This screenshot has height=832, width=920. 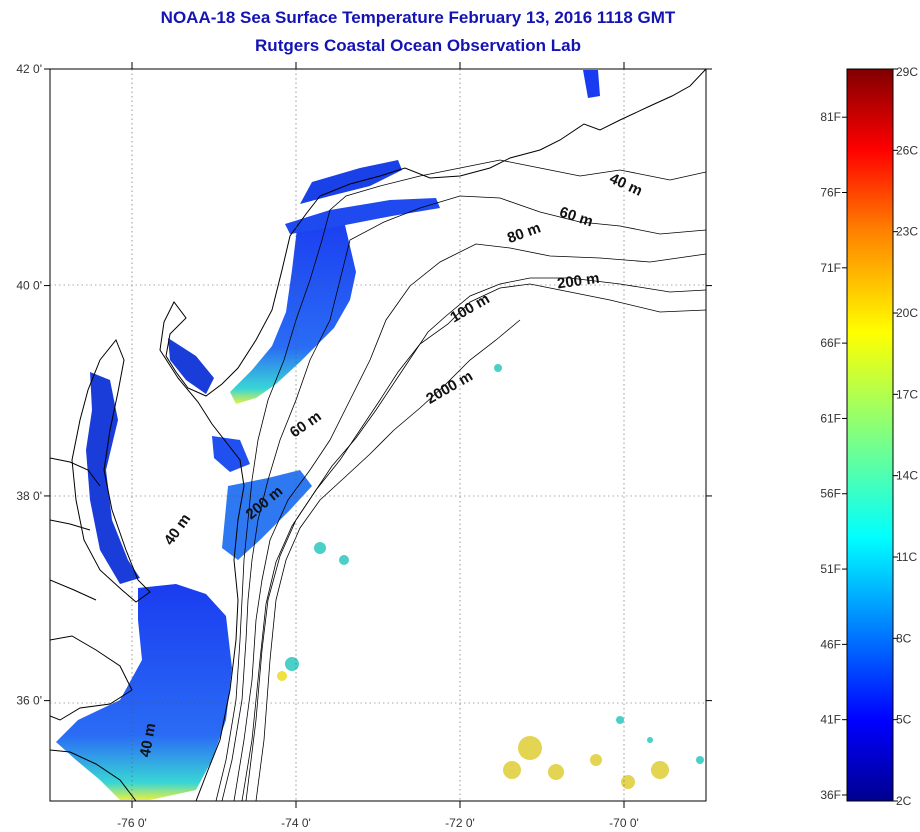 I want to click on colorbar-f-label-9: 36F, so click(x=830, y=795).